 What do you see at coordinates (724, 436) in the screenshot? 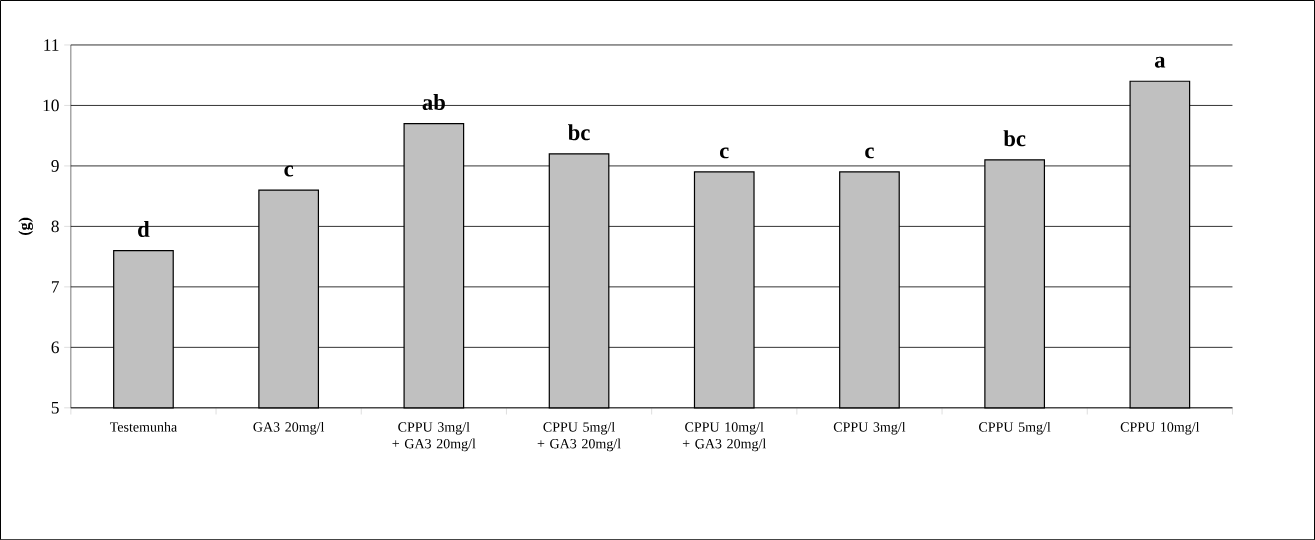
I see `x-tick-label: CPPU 10mg/l + GA3 20mg/l` at bounding box center [724, 436].